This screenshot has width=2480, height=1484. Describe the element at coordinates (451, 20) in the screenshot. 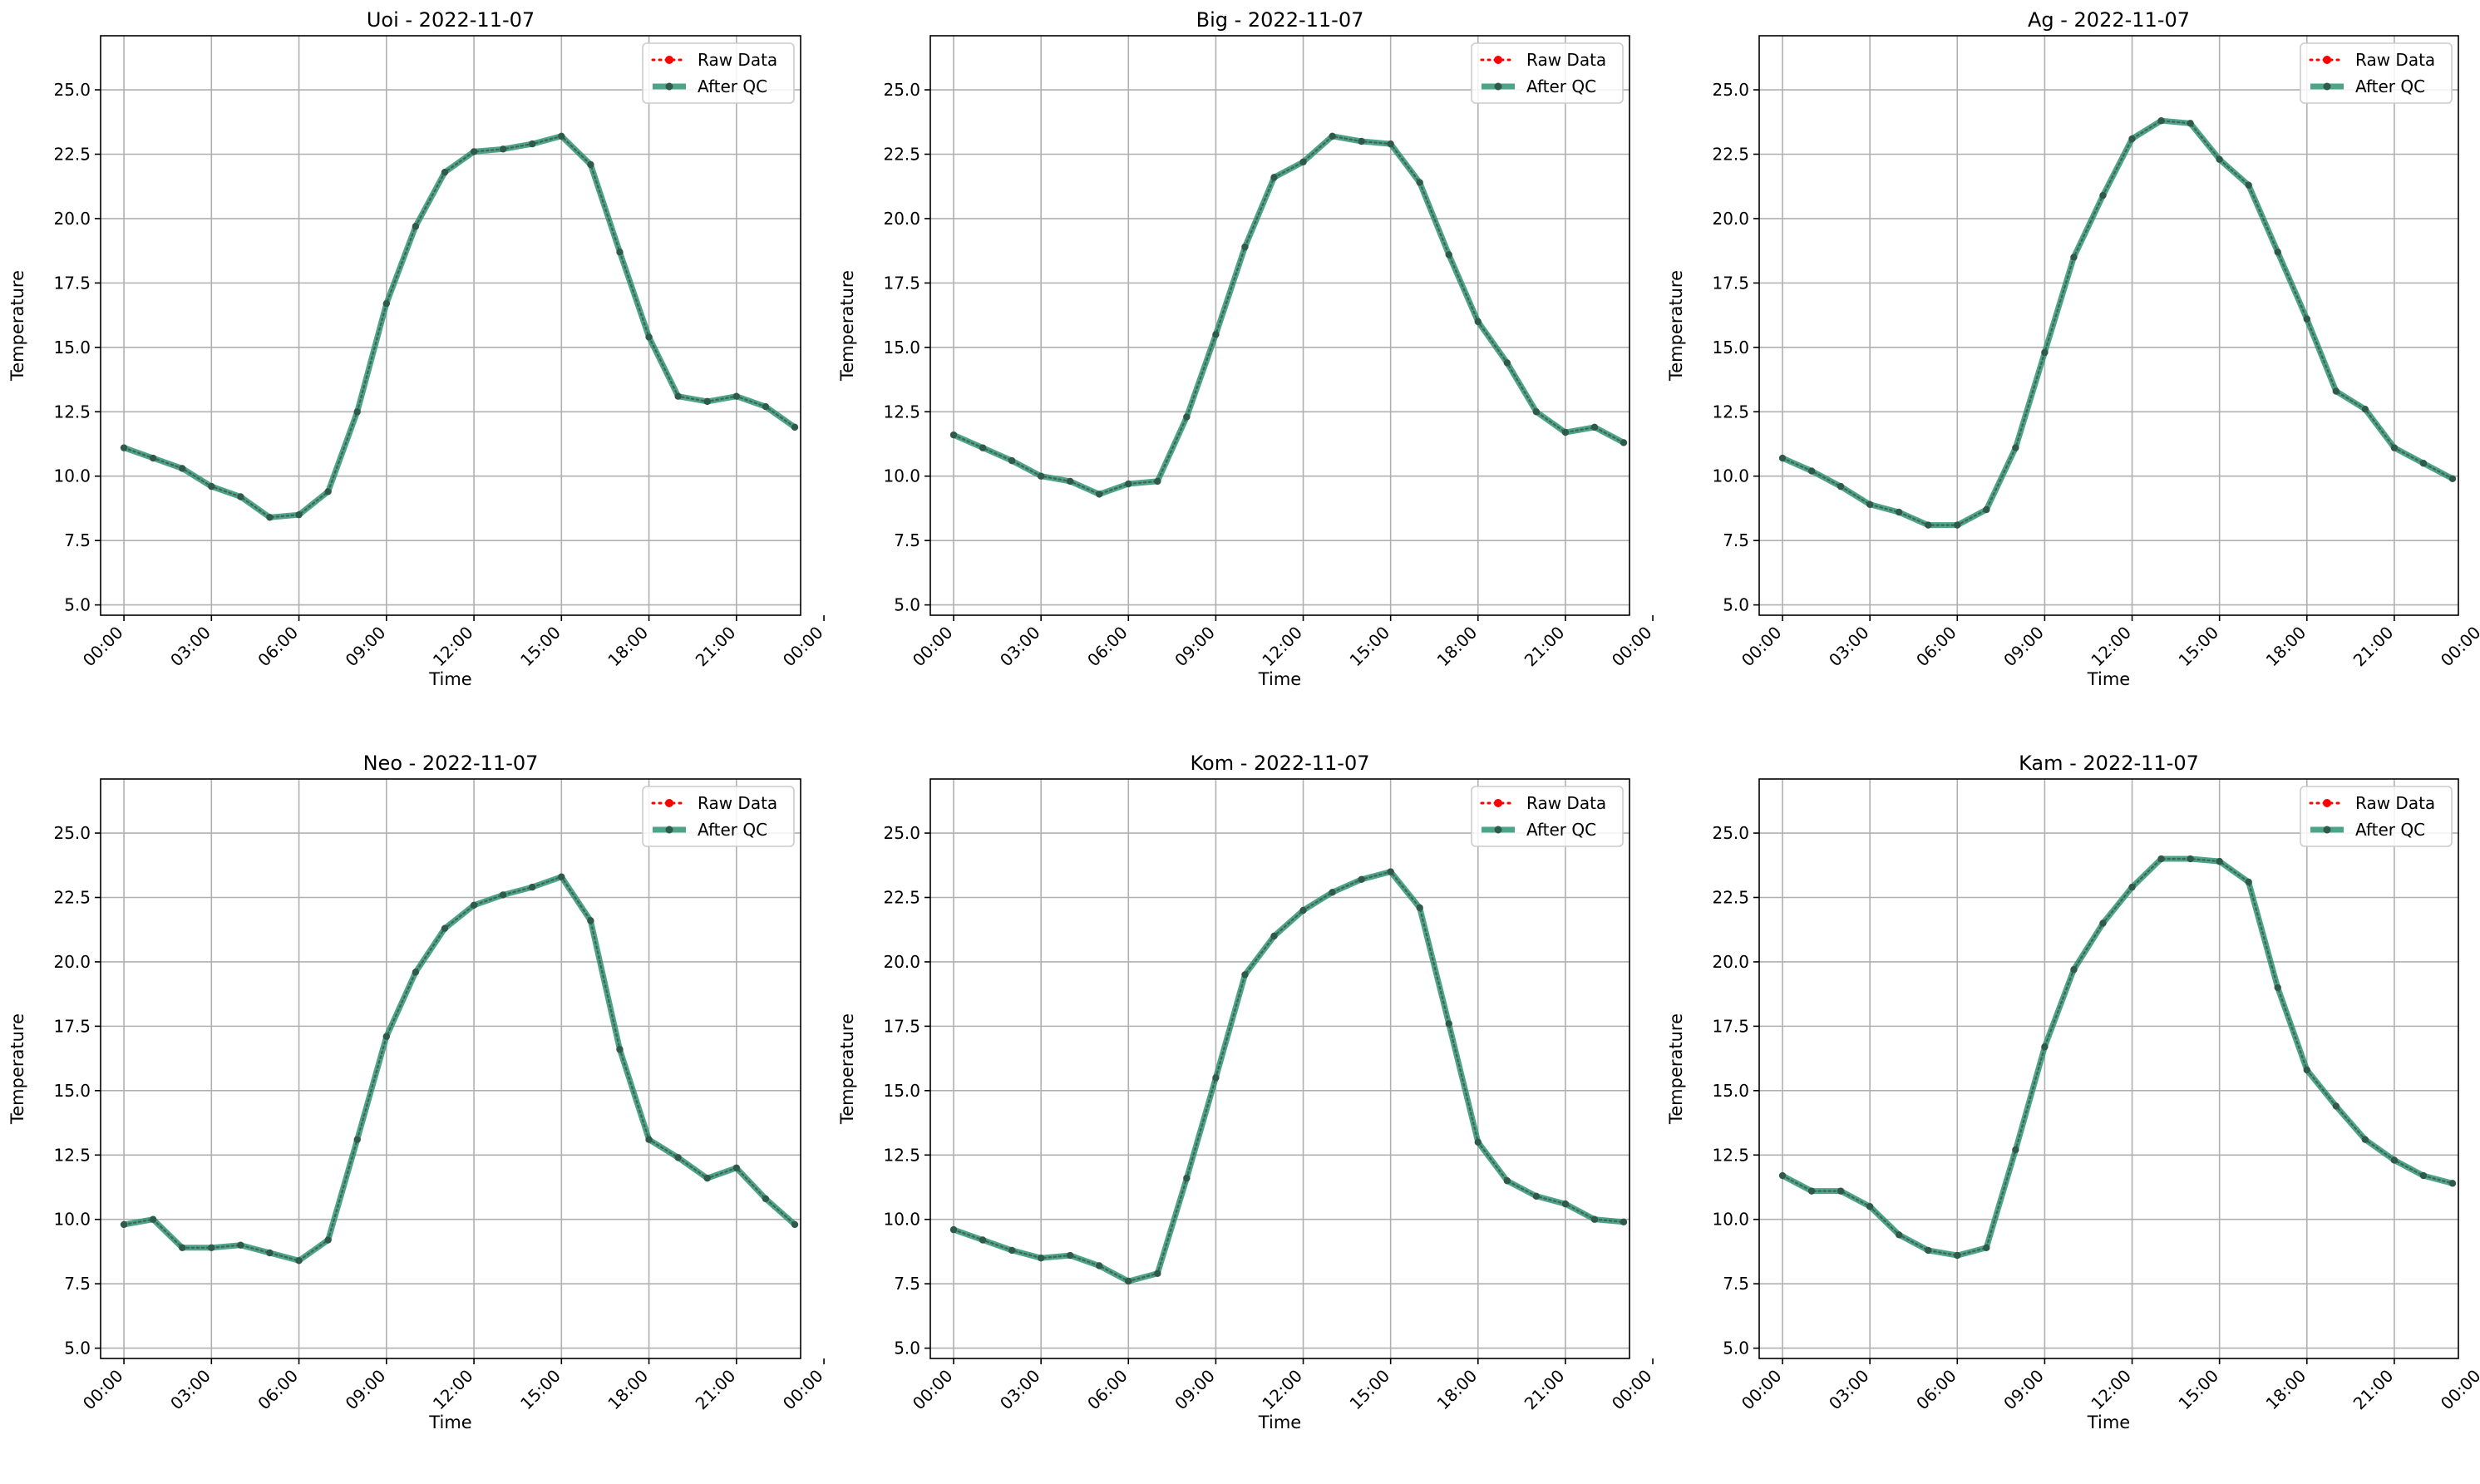

I see `chart-title: Uoi - 2022-11-07` at that location.